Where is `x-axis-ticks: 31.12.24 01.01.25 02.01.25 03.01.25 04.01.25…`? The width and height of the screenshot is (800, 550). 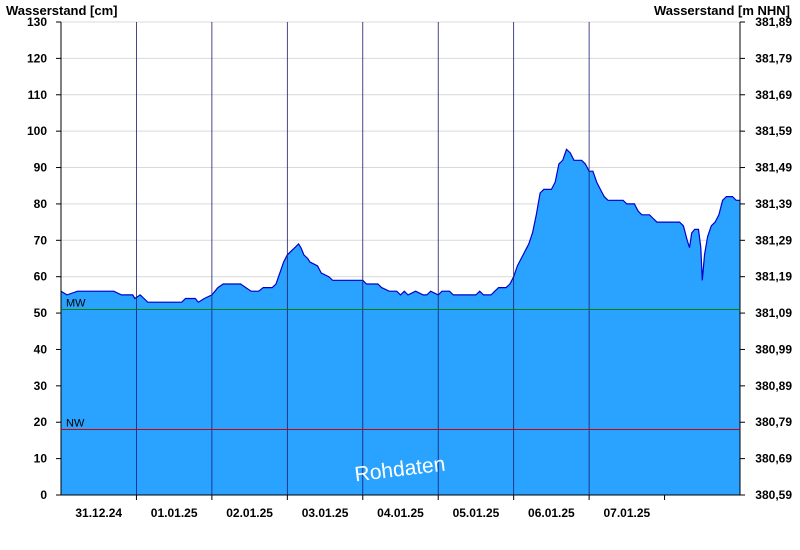 x-axis-ticks: 31.12.24 01.01.25 02.01.25 03.01.25 04.01.25… is located at coordinates (370, 507).